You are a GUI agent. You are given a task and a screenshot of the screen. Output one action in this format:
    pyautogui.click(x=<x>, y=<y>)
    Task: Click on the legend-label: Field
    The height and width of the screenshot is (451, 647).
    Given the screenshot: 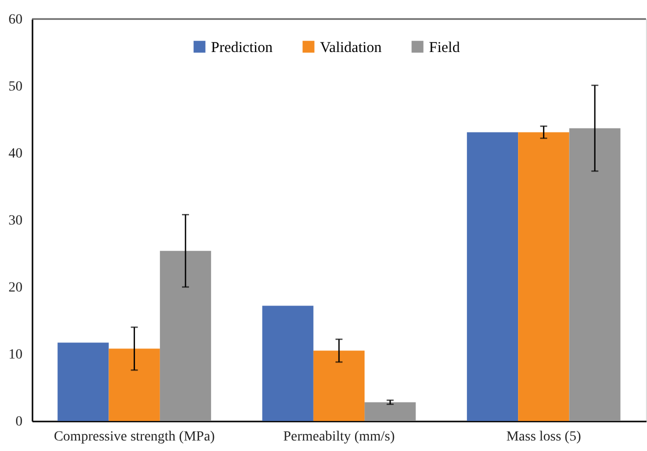 What is the action you would take?
    pyautogui.click(x=444, y=48)
    